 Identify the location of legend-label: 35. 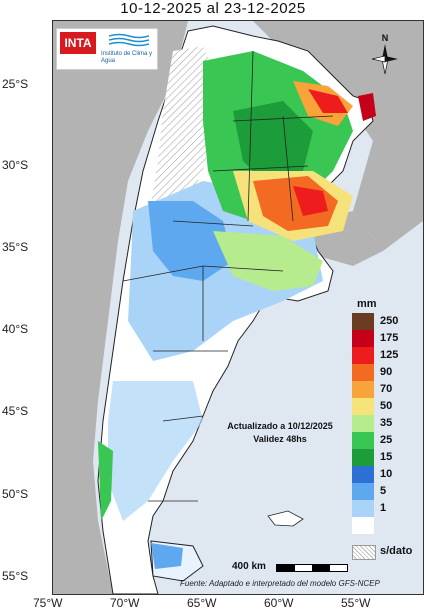
(386, 423).